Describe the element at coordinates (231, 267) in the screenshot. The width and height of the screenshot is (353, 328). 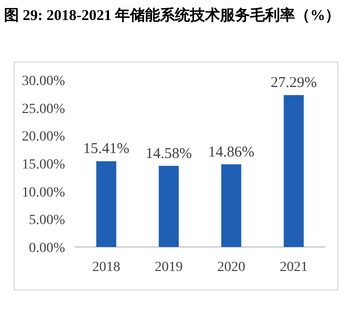
I see `x-tick-label: 2020` at that location.